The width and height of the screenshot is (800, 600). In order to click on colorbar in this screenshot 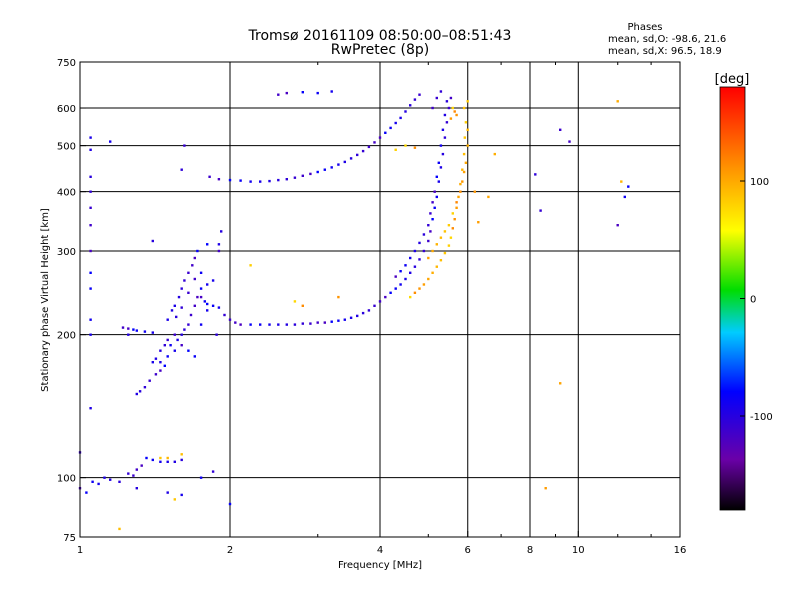, I will do `click(732, 298)`.